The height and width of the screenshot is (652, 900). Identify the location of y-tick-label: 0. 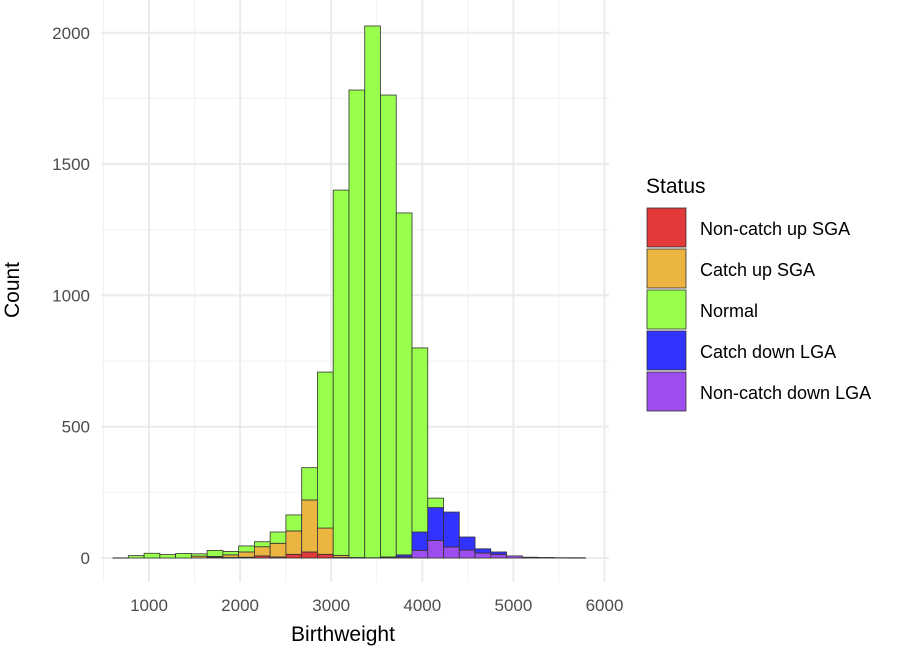
(85, 558).